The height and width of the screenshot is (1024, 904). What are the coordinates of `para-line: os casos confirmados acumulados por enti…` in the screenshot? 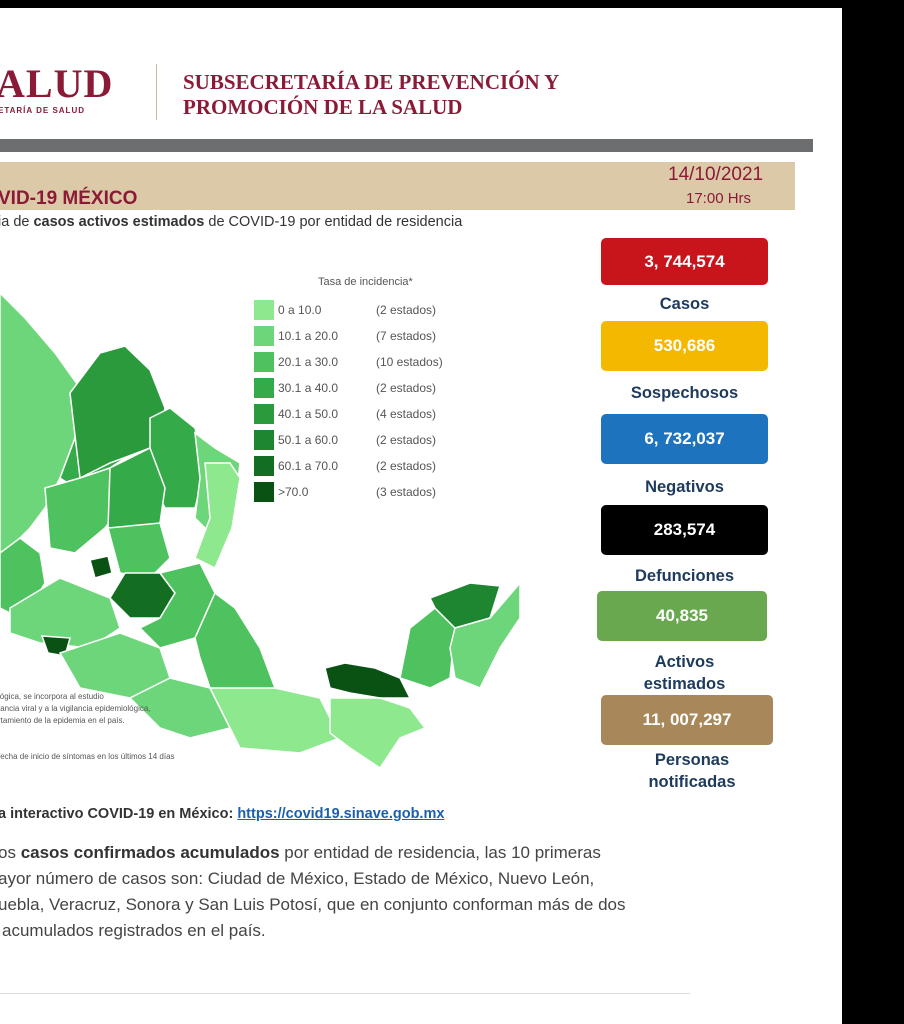 It's located at (394, 853).